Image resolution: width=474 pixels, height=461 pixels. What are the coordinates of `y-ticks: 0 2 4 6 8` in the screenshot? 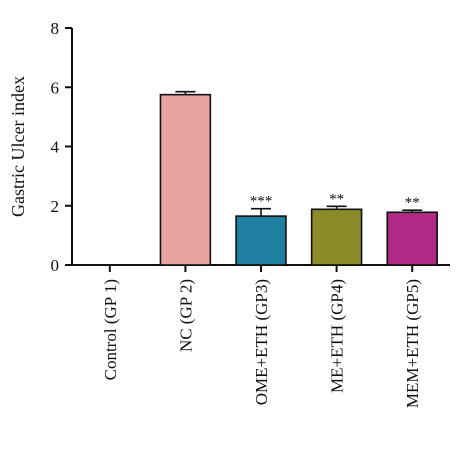 It's located at (61, 147).